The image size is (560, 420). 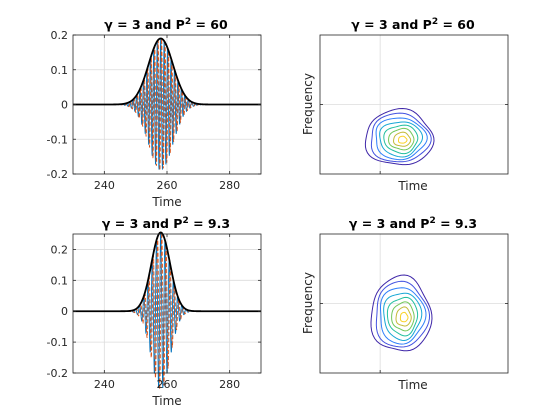 I want to click on panel-2-contours, so click(x=399, y=136).